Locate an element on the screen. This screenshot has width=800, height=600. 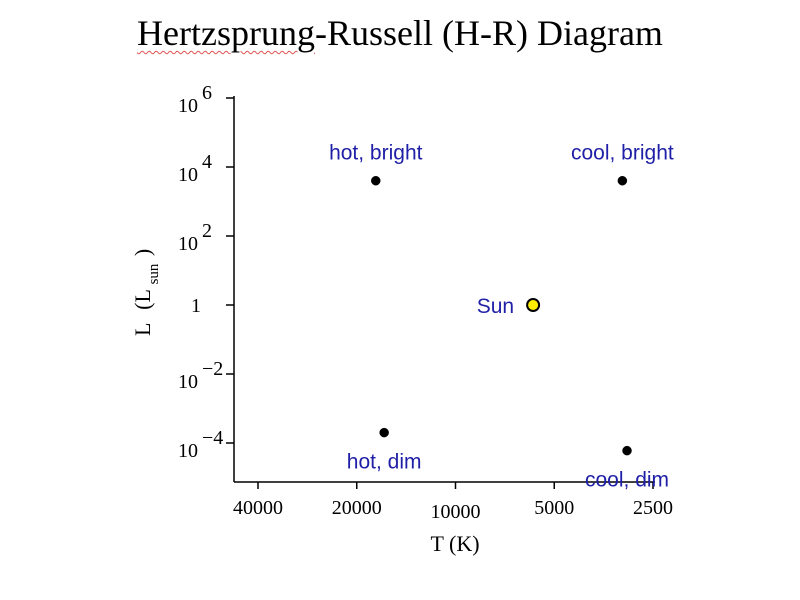
x-tick-label: 40000 is located at coordinates (258, 508).